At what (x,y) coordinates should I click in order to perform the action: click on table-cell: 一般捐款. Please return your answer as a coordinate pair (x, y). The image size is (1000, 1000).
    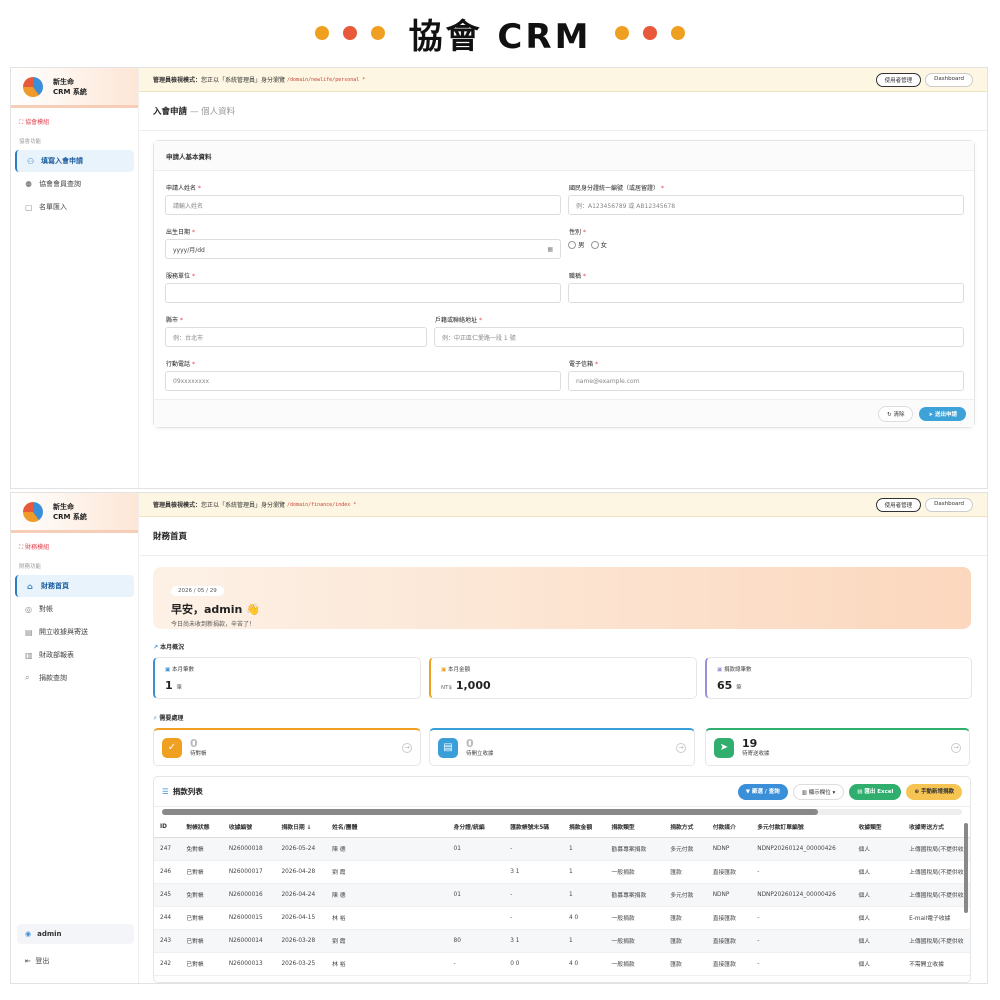
    Looking at the image, I should click on (635, 918).